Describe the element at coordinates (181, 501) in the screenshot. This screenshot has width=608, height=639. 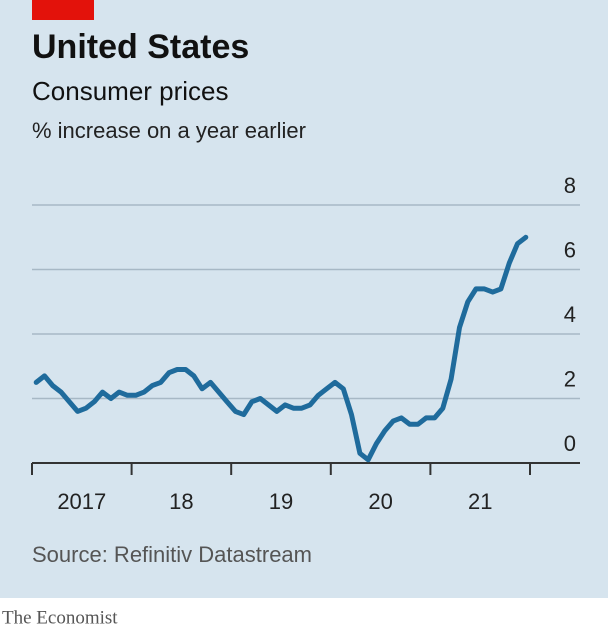
I see `x-tick-label: 18` at that location.